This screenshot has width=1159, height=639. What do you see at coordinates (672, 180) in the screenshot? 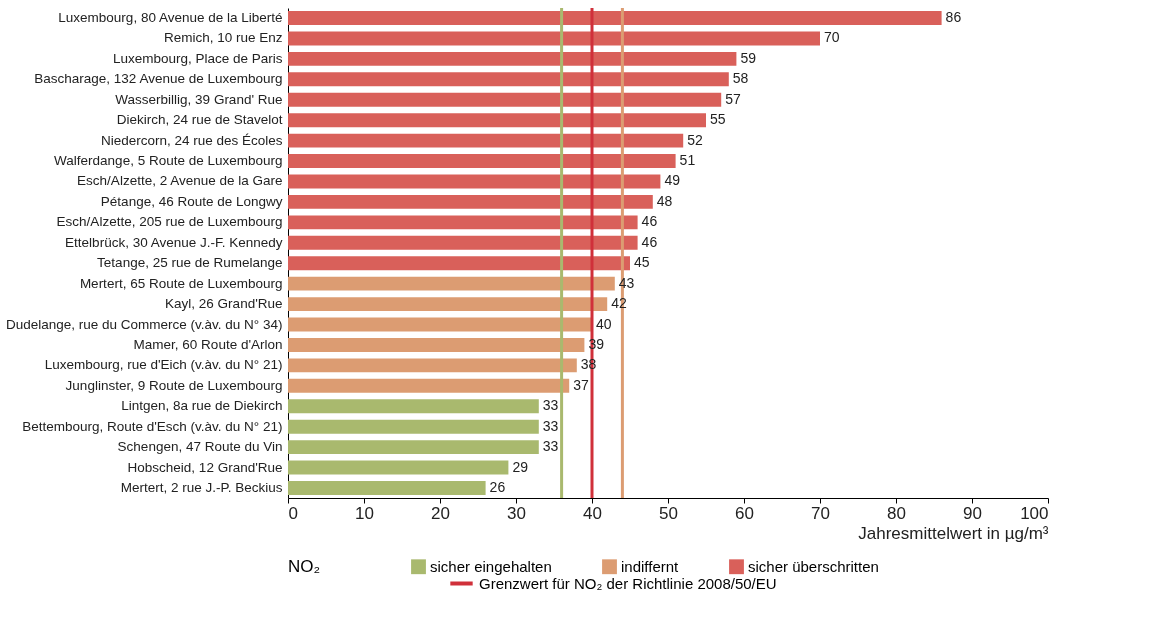
I see `data-label: 49` at bounding box center [672, 180].